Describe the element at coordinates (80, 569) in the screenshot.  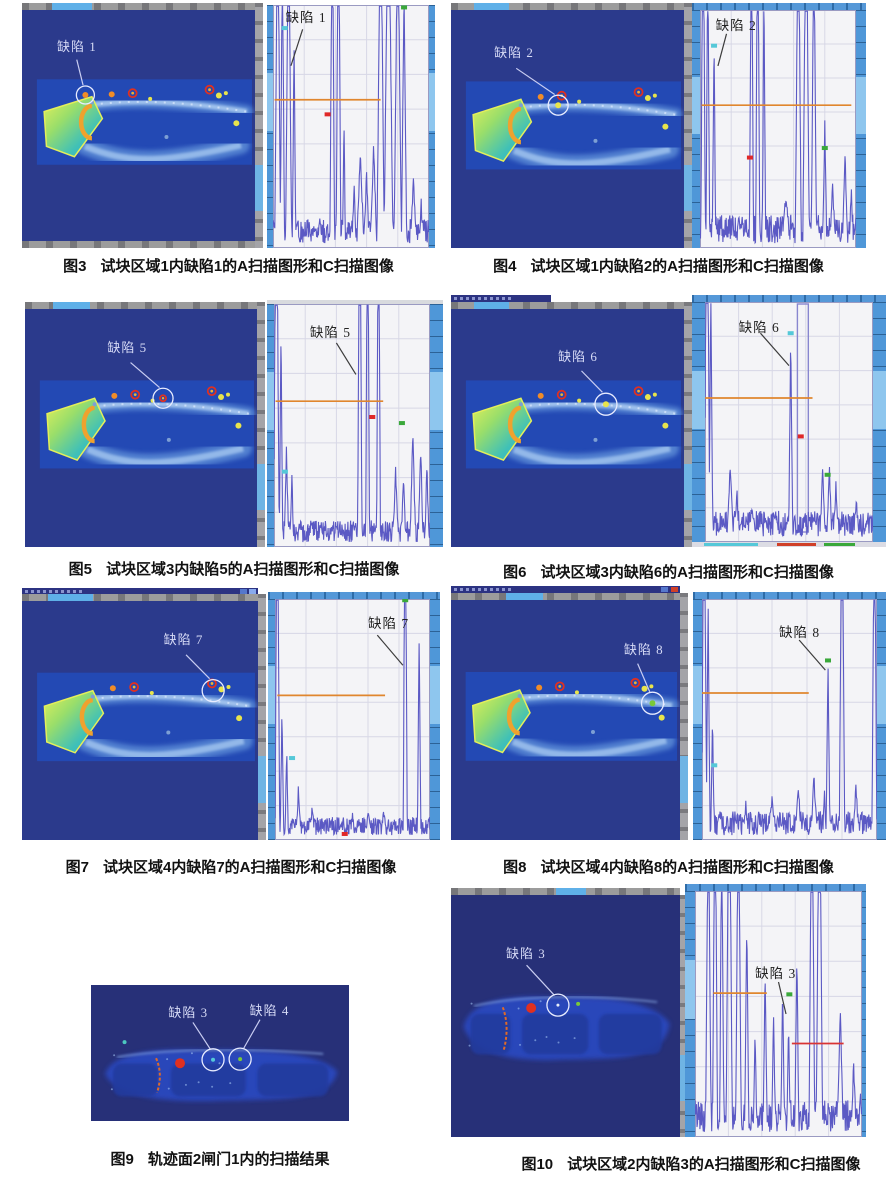
I see `caption-number: 图5` at that location.